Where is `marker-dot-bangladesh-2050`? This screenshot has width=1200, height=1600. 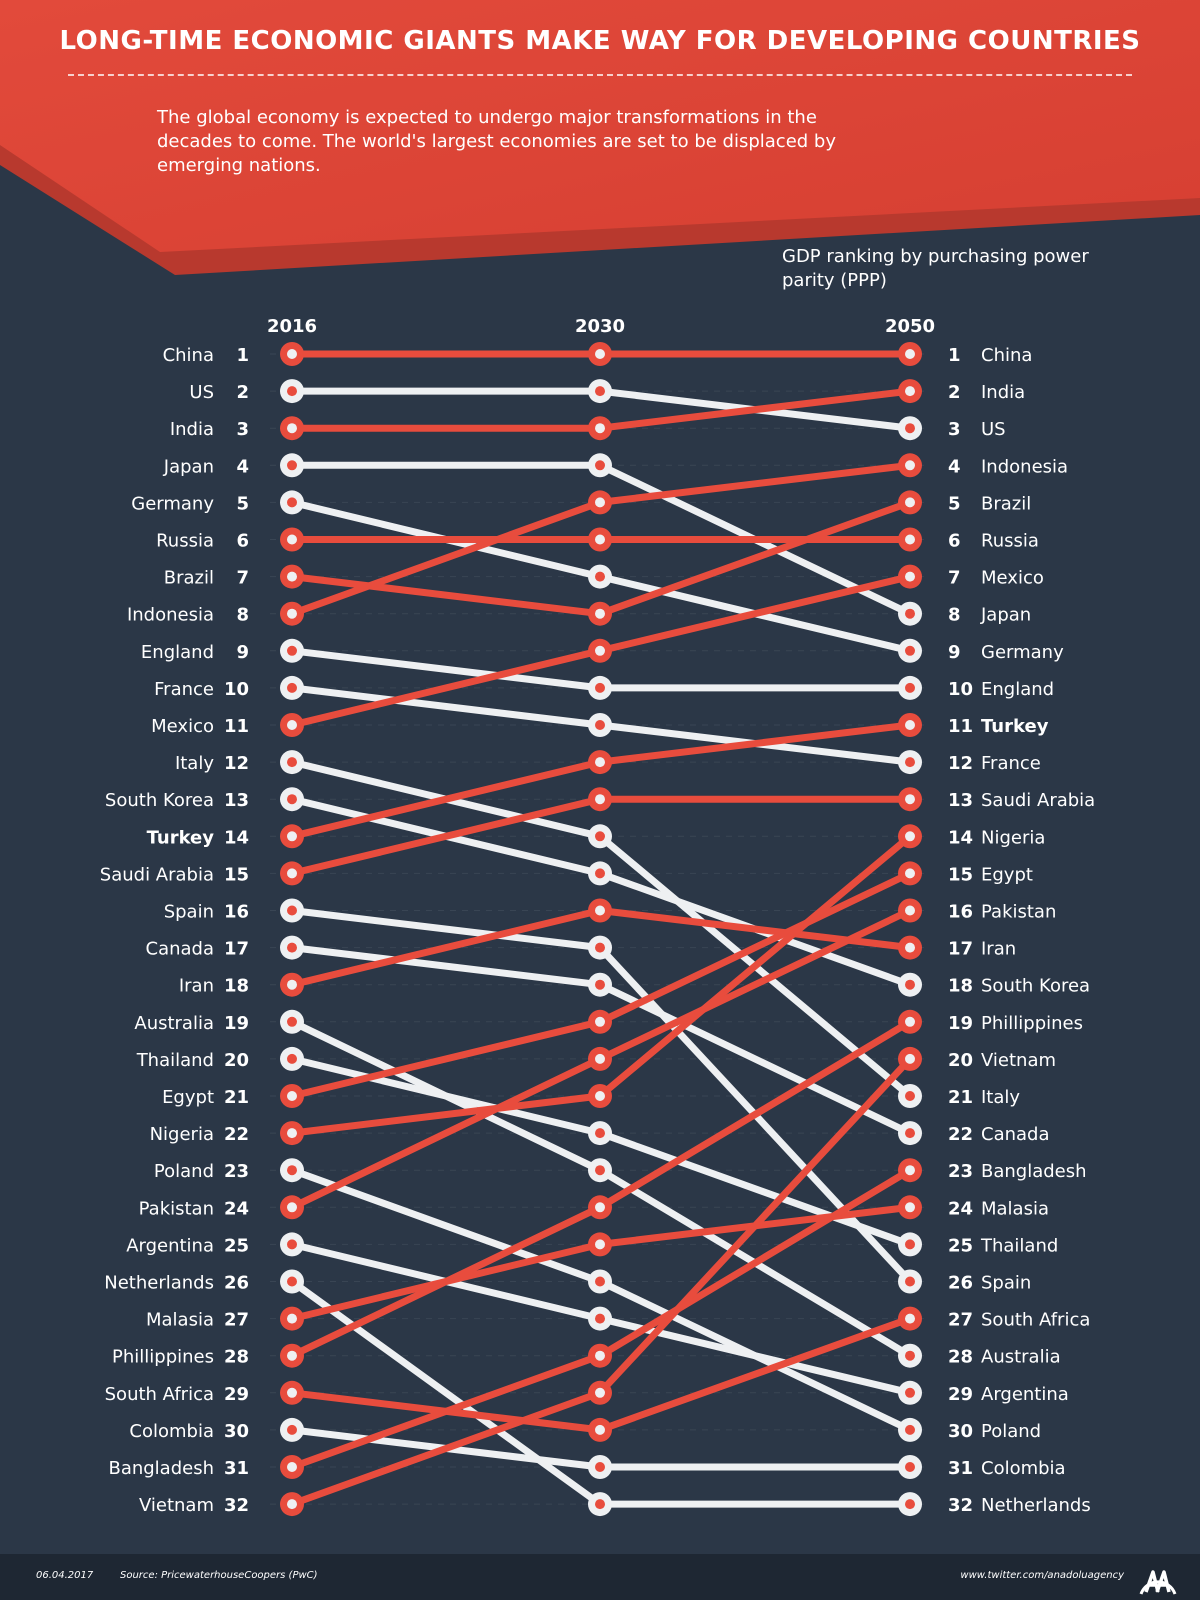
marker-dot-bangladesh-2050 is located at coordinates (910, 1170).